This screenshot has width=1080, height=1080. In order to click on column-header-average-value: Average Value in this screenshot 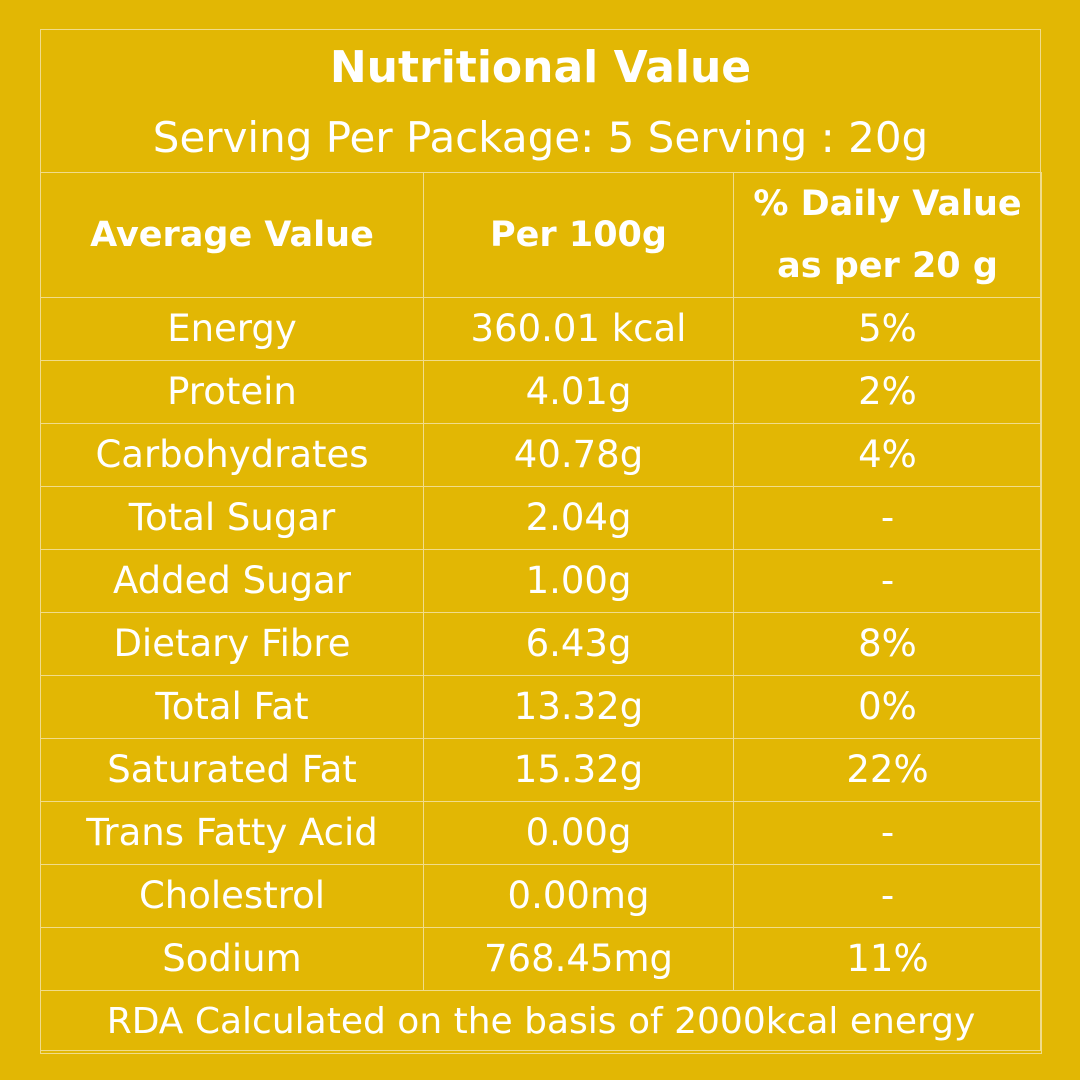, I will do `click(232, 235)`.